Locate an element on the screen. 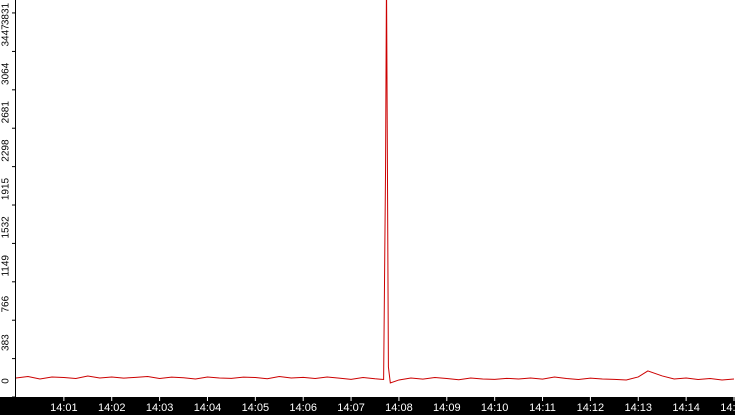 Image resolution: width=735 pixels, height=415 pixels. x-tick-label: 14:06 is located at coordinates (303, 408).